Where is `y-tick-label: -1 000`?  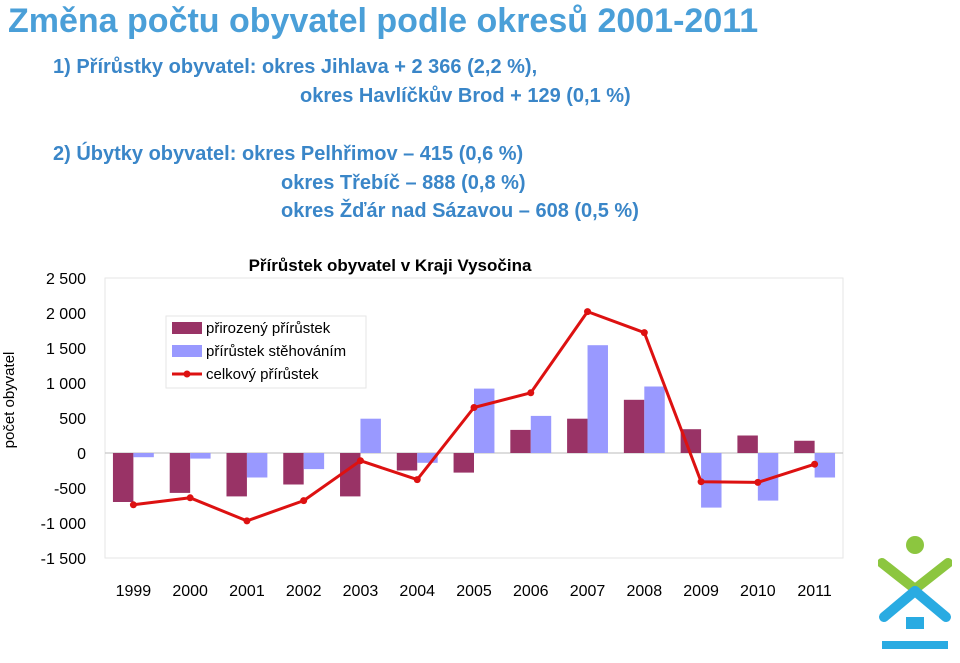
y-tick-label: -1 000 is located at coordinates (63, 524).